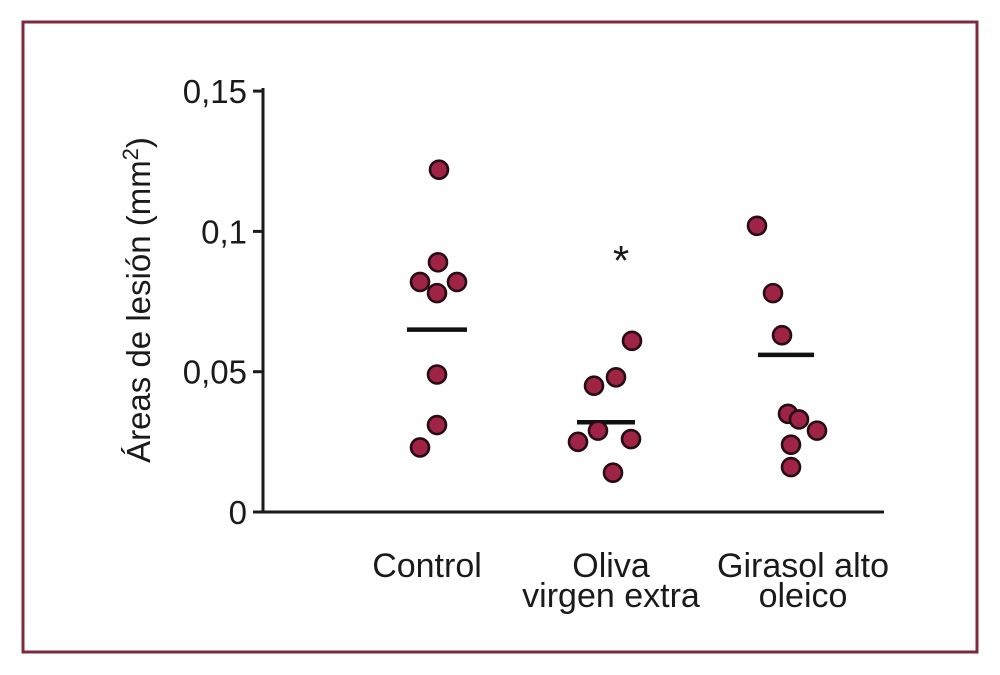 The width and height of the screenshot is (1000, 675). I want to click on category-label-girasol-alto-oleico: oleico, so click(803, 596).